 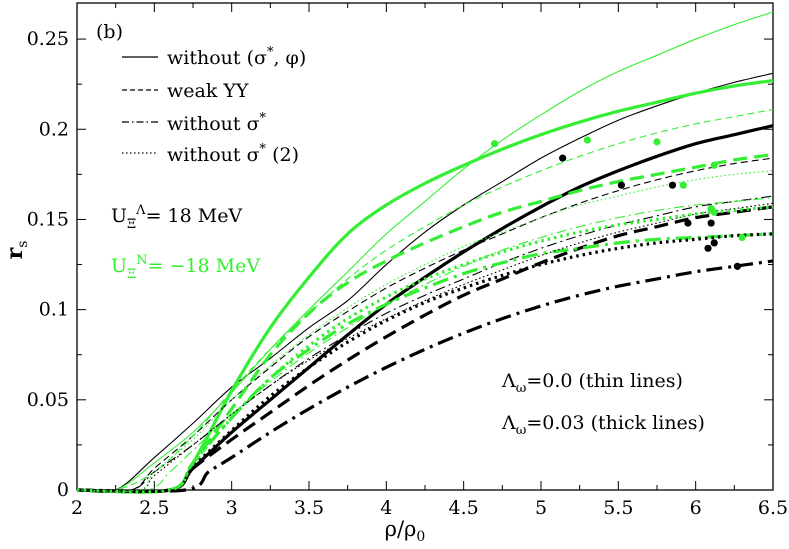 What do you see at coordinates (77, 508) in the screenshot?
I see `x-tick-label-0: 2` at bounding box center [77, 508].